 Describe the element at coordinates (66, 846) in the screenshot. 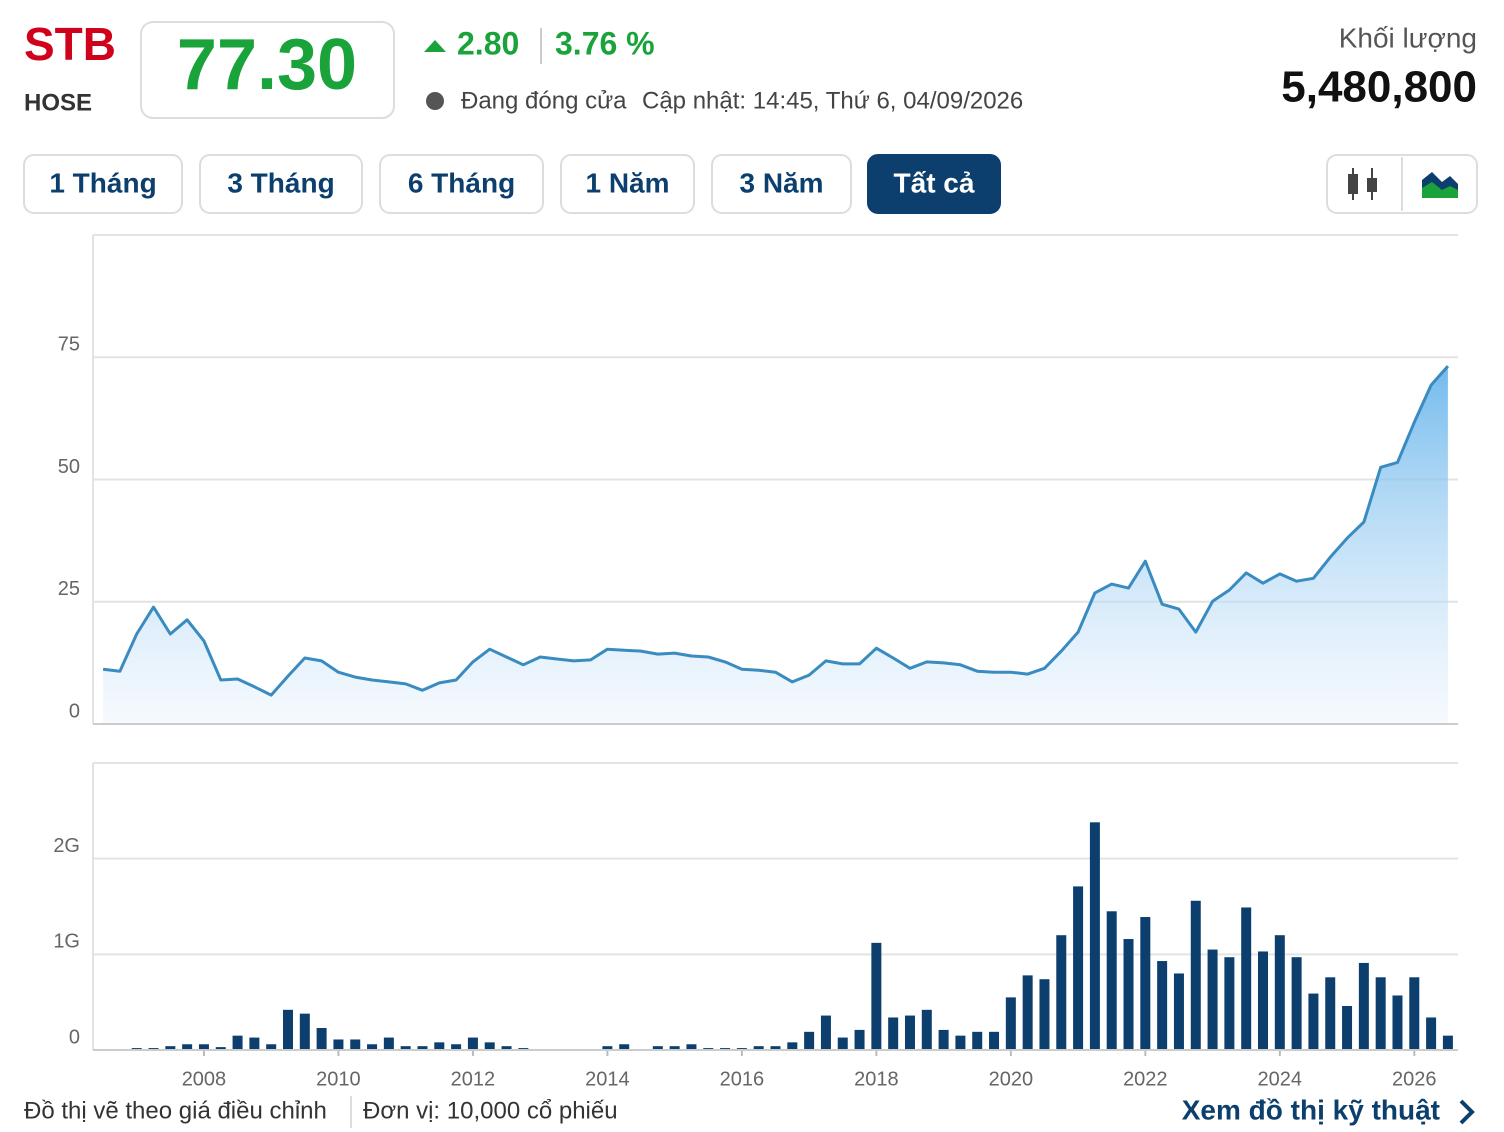

I see `y-tick-label: 2G` at that location.